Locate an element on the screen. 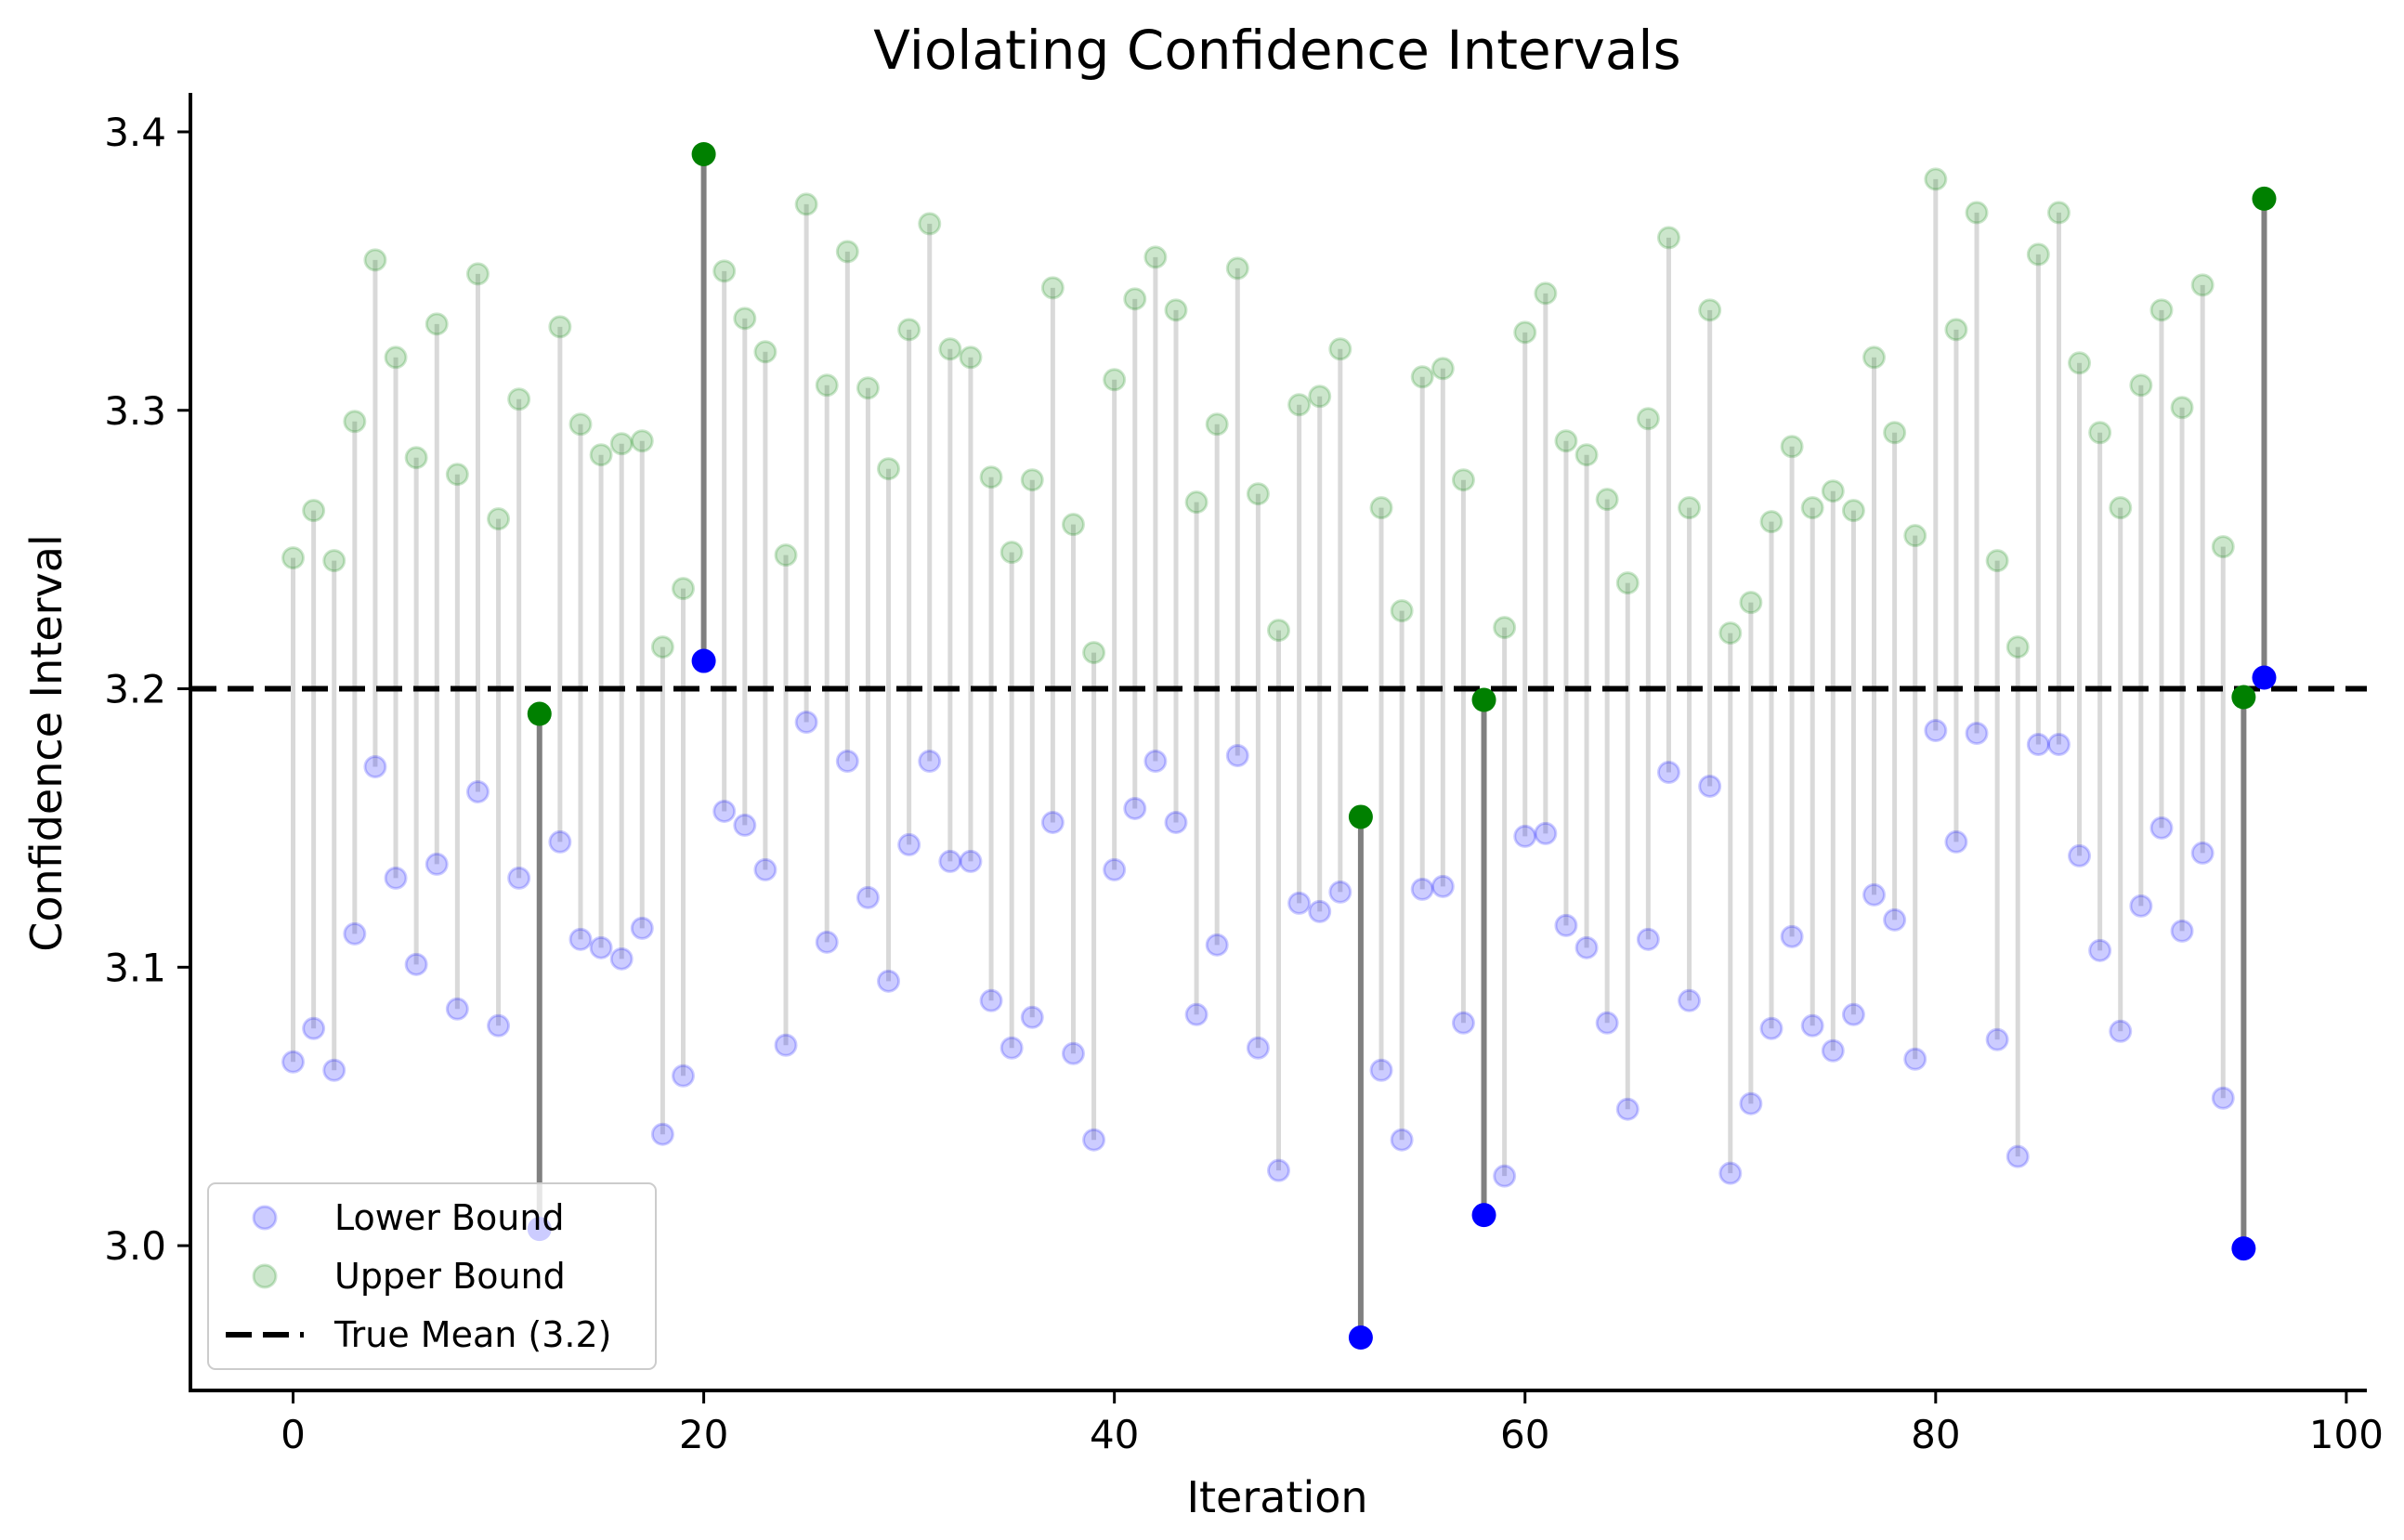 This screenshot has width=2404, height=1540. x-axis-label: Iteration is located at coordinates (1276, 1497).